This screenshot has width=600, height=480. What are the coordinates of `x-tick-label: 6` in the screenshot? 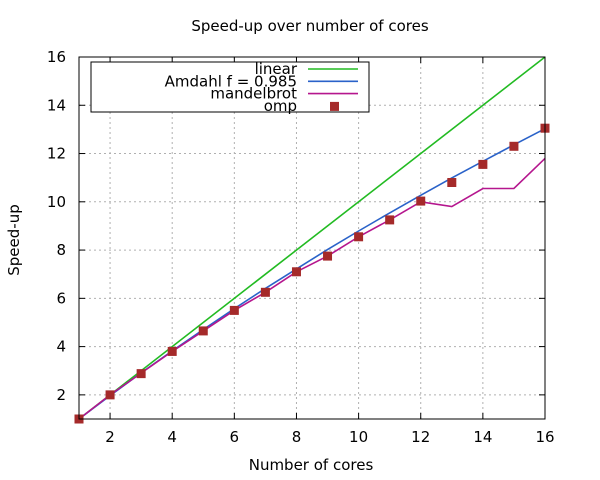 It's located at (235, 437).